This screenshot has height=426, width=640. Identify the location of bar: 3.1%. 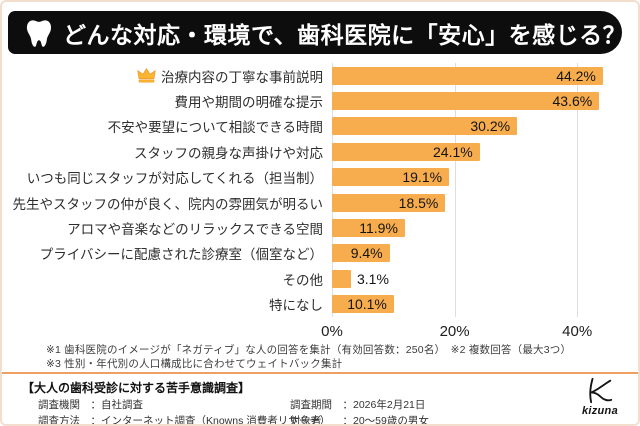
(360, 278).